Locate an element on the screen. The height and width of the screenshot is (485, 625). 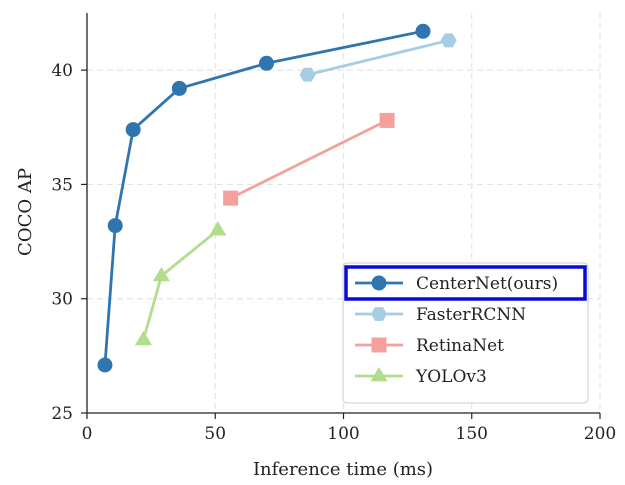
series-line-fasterrcnn is located at coordinates (378, 58).